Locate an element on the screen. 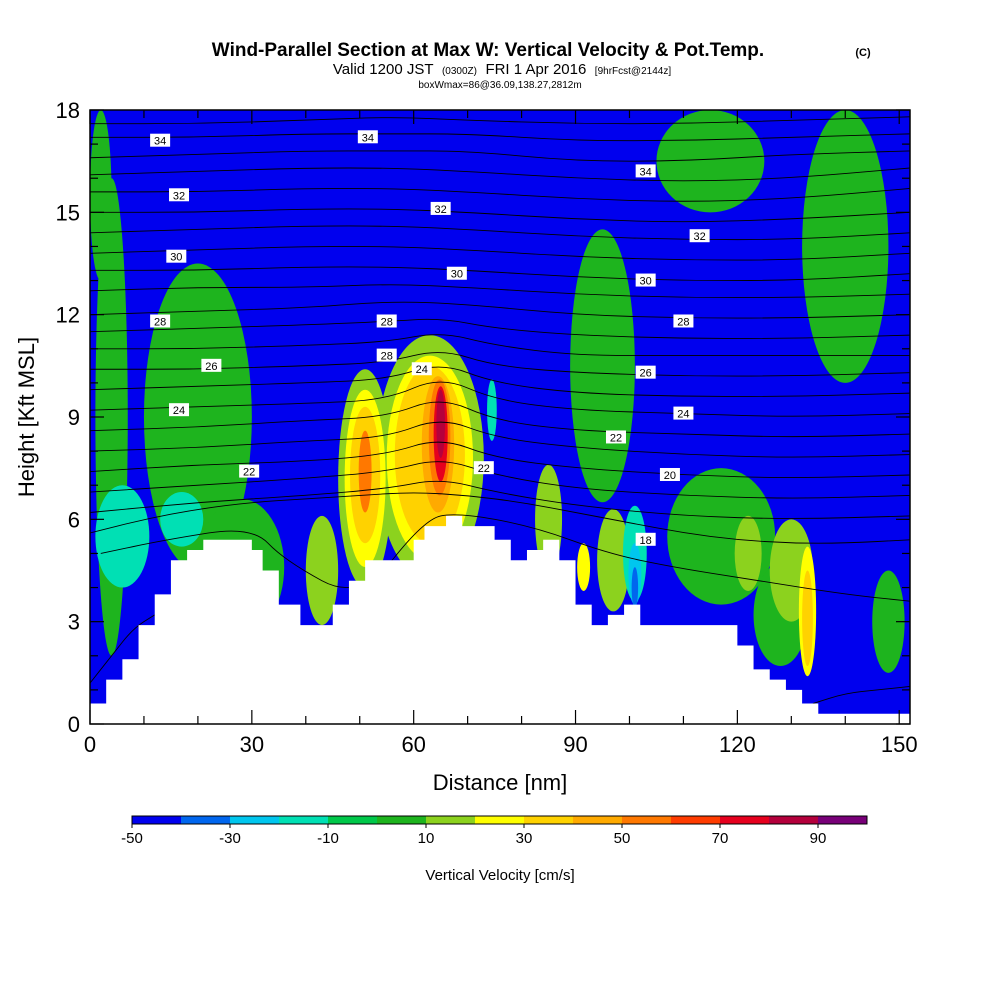 This screenshot has height=1000, width=1000. theta-label-text: 20 is located at coordinates (670, 476).